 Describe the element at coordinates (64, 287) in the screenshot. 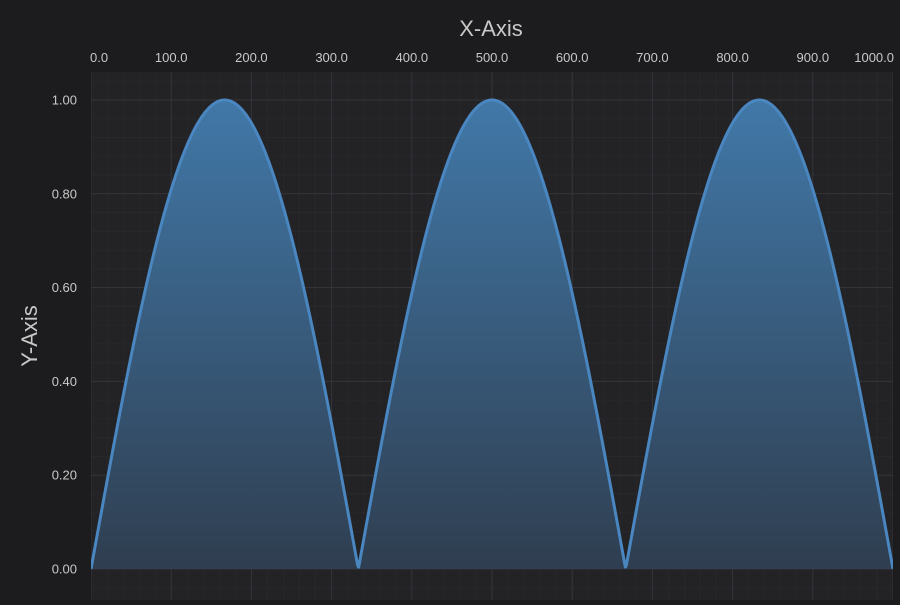

I see `y-tick-label: 0.60` at that location.